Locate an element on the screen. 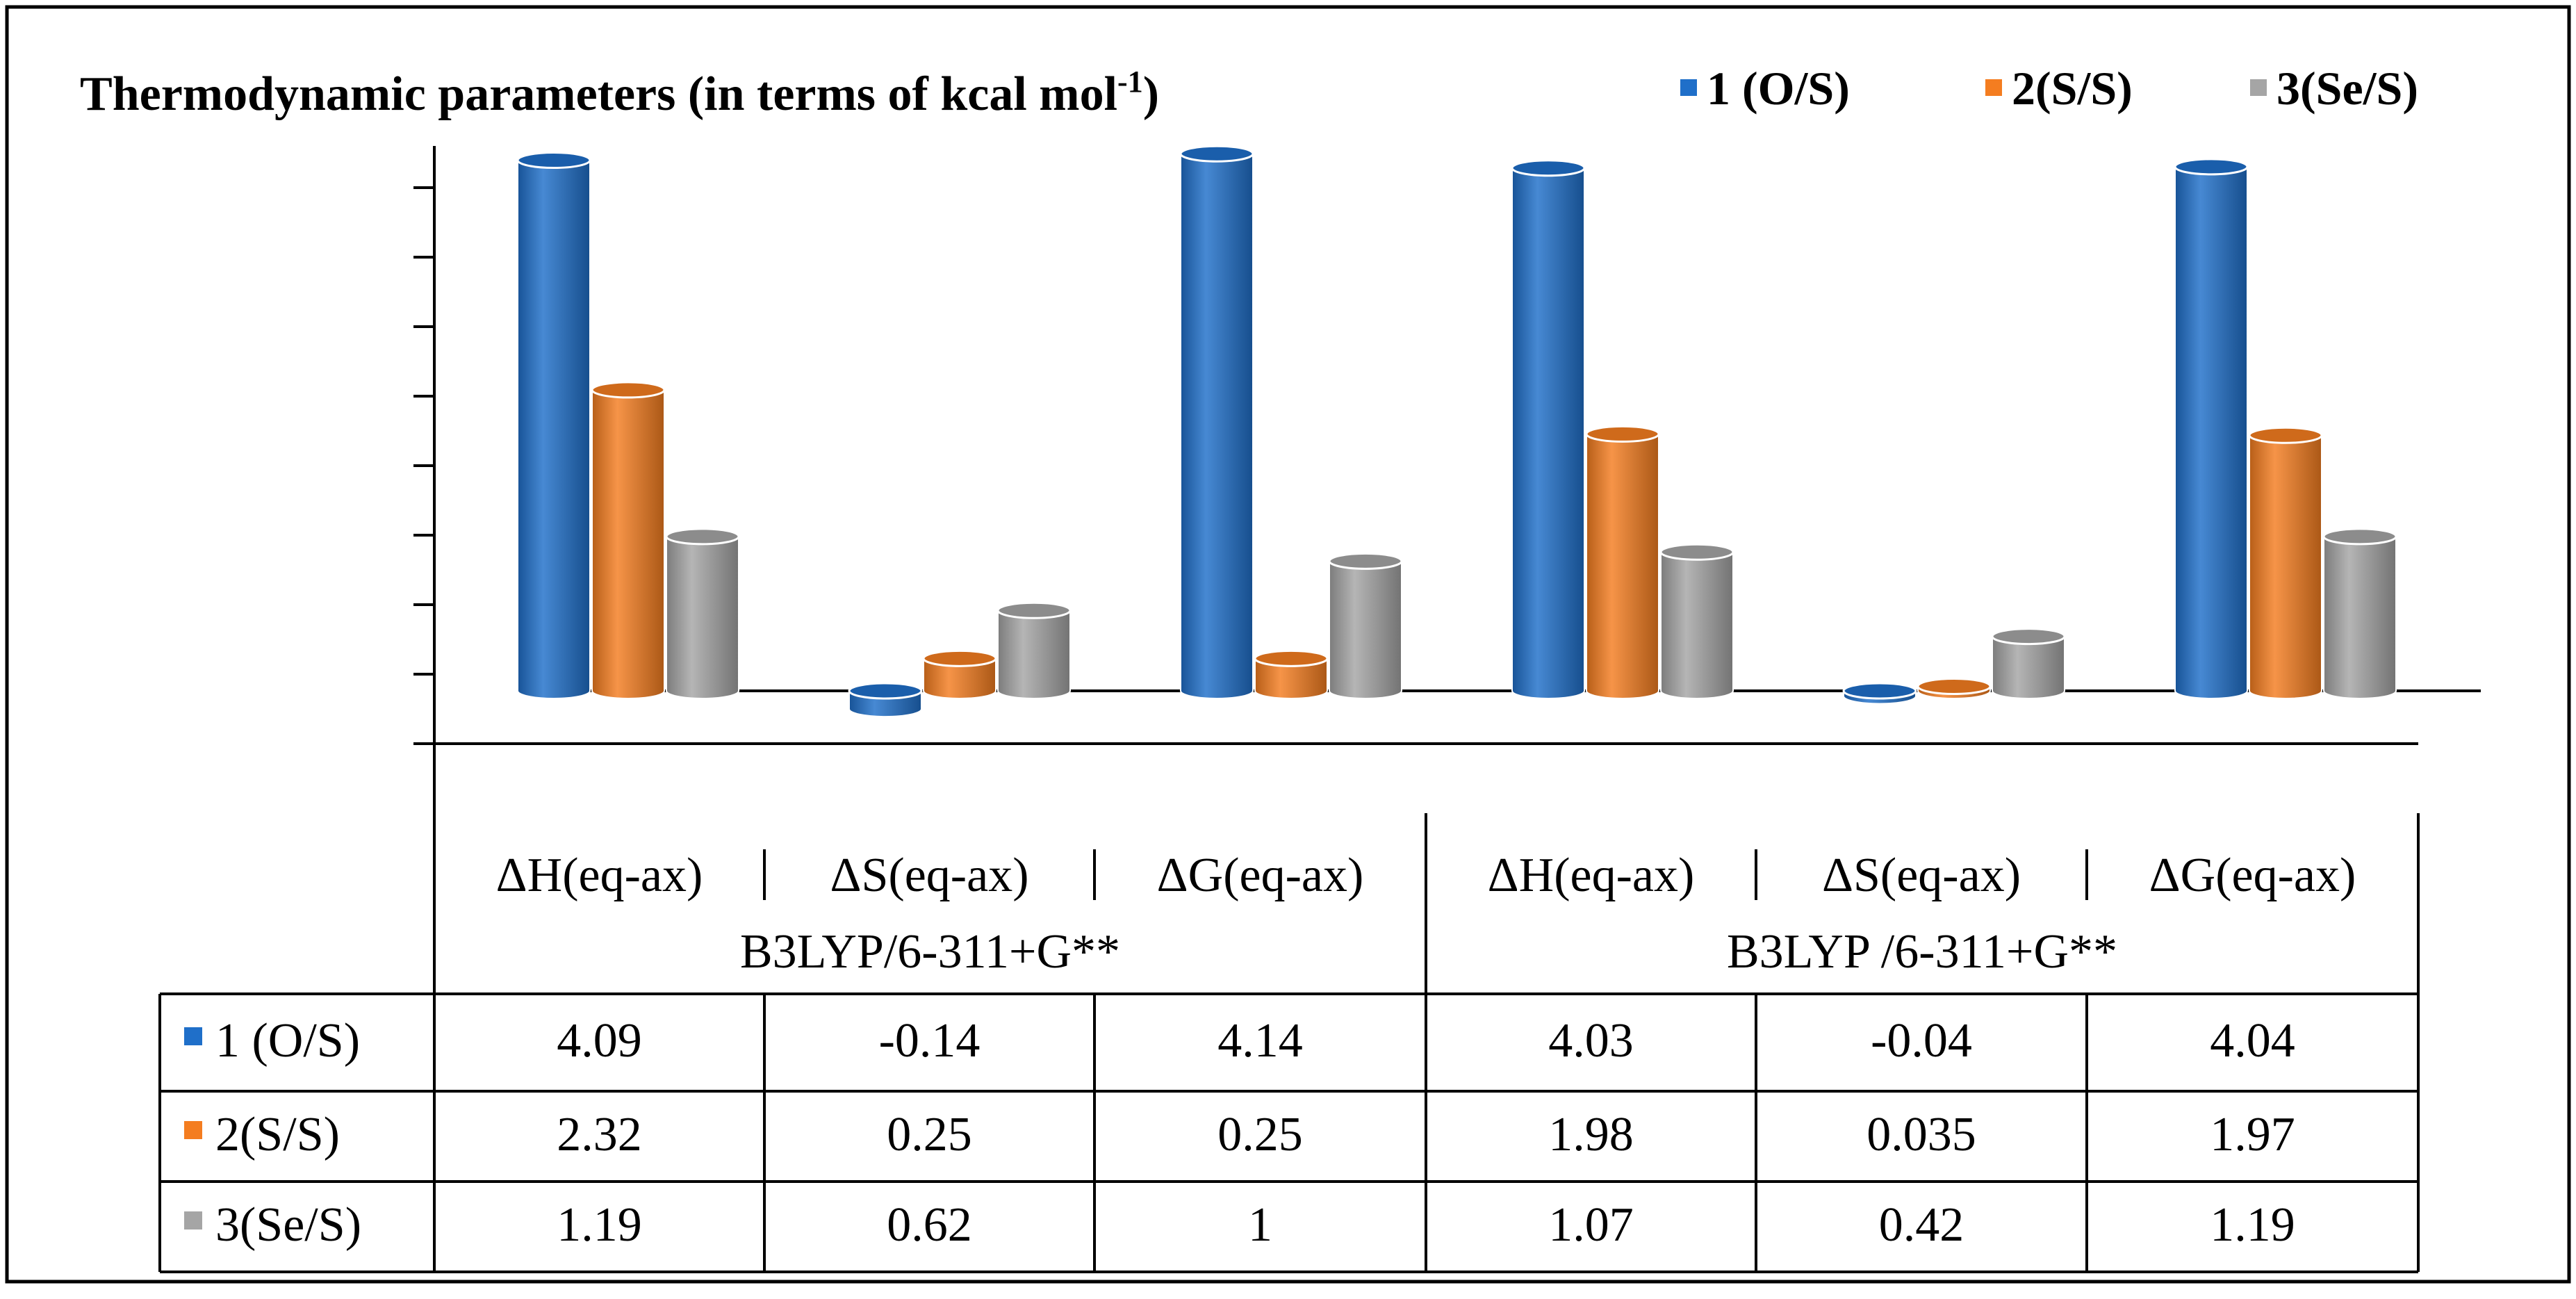  legend: 1 (O/S) 2(S/S) 3(Se/S) is located at coordinates (2049, 88).